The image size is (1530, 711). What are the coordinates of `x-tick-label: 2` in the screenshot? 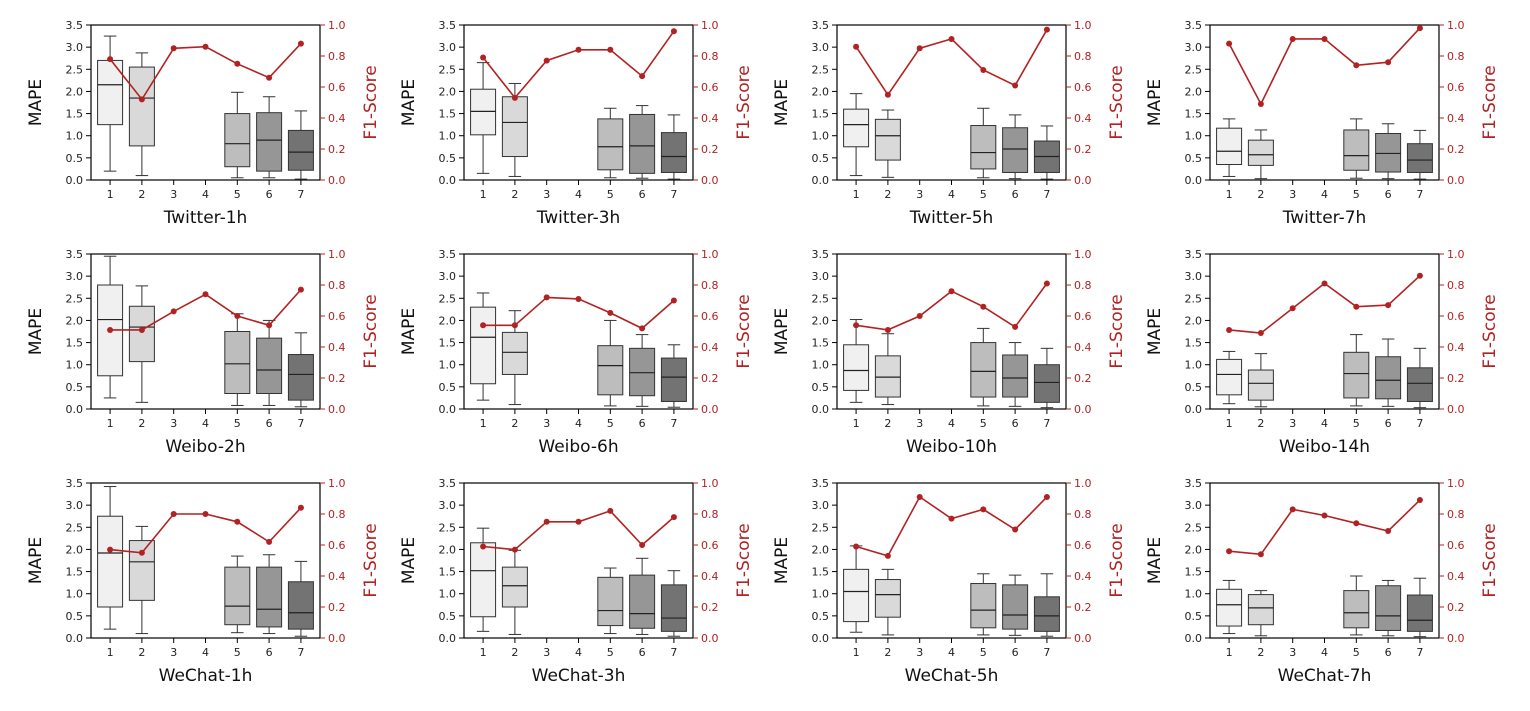 It's located at (514, 423).